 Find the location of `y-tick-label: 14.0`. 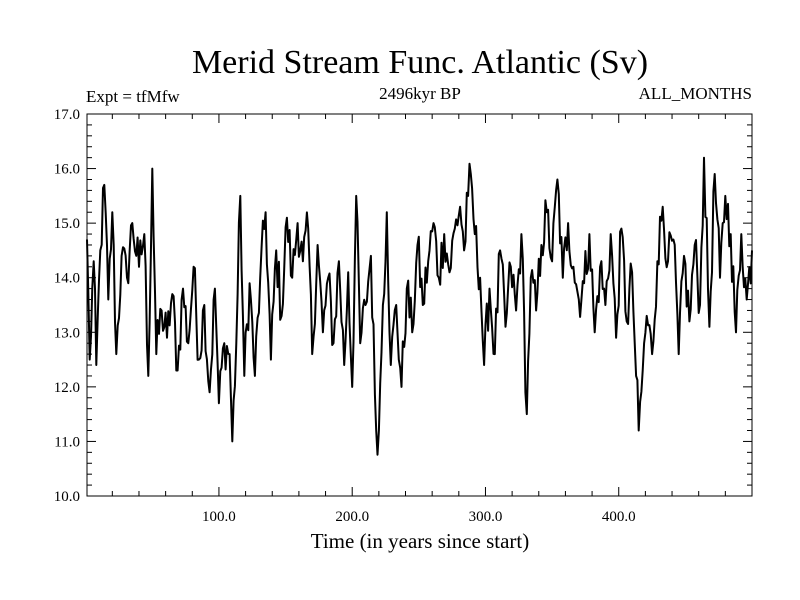

y-tick-label: 14.0 is located at coordinates (67, 279).